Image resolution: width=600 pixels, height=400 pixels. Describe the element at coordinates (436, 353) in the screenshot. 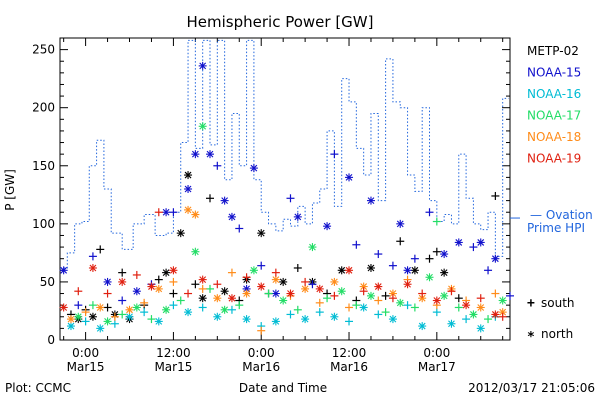

I see `x-tick-label-time: 0:00` at that location.